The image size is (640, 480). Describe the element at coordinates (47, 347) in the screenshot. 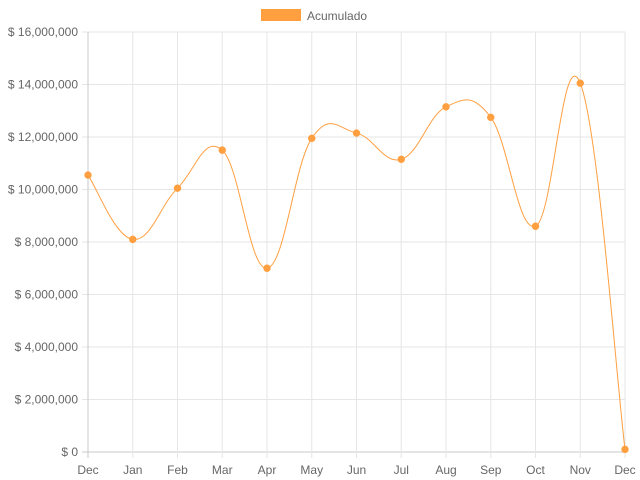

I see `y-tick-label: $ 4,000,000` at that location.